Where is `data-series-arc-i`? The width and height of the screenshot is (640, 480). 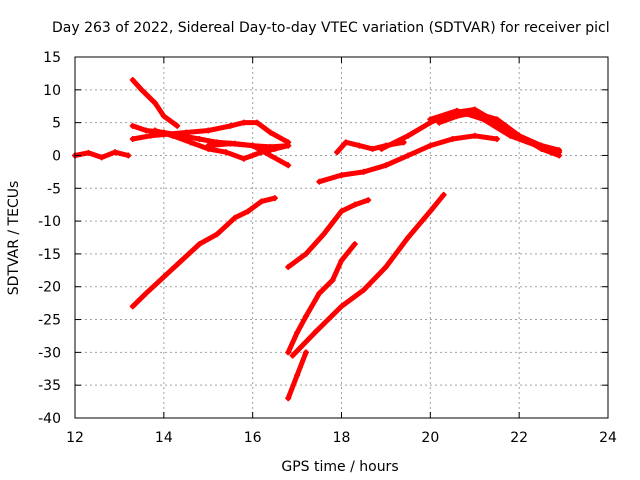 data-series-arc-i is located at coordinates (321, 298).